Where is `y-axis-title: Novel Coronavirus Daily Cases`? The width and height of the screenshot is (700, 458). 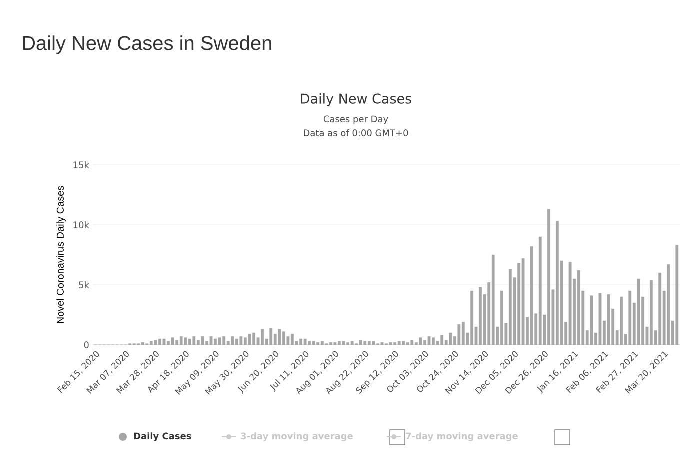 y-axis-title: Novel Coronavirus Daily Cases is located at coordinates (61, 255).